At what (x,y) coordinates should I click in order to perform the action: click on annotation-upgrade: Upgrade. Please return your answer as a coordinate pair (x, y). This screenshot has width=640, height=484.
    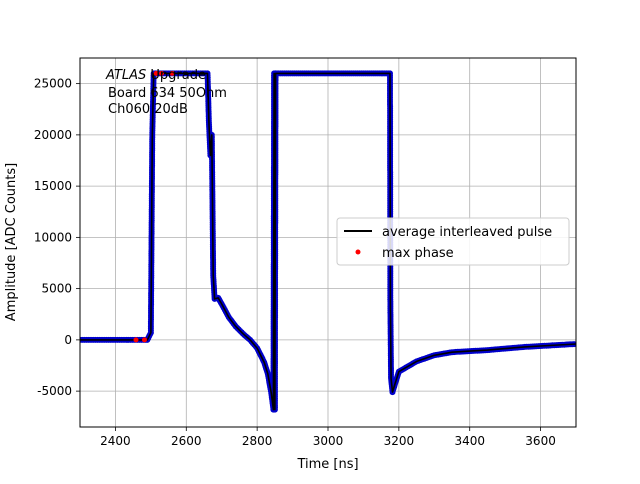
    Looking at the image, I should click on (176, 75).